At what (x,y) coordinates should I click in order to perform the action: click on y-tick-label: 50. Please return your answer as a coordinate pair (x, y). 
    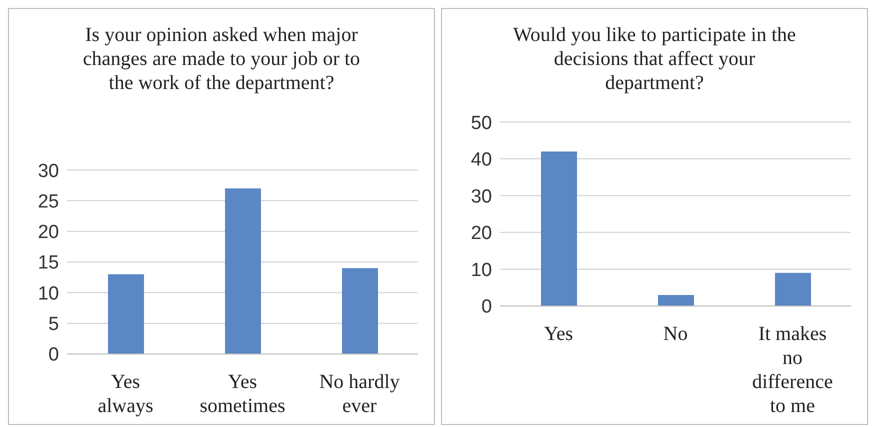
    Looking at the image, I should click on (481, 123).